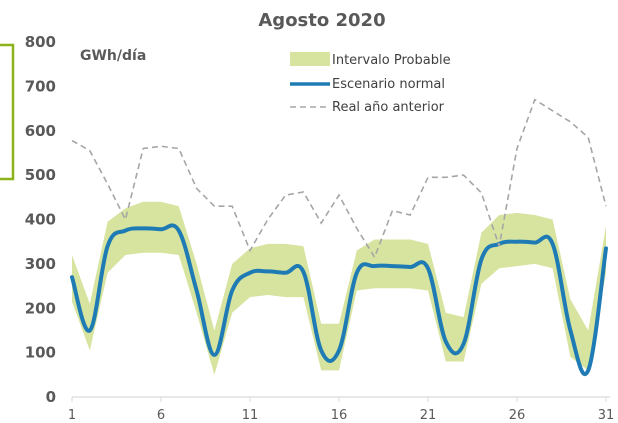 This screenshot has width=618, height=423. I want to click on x-tick-label: 1, so click(72, 415).